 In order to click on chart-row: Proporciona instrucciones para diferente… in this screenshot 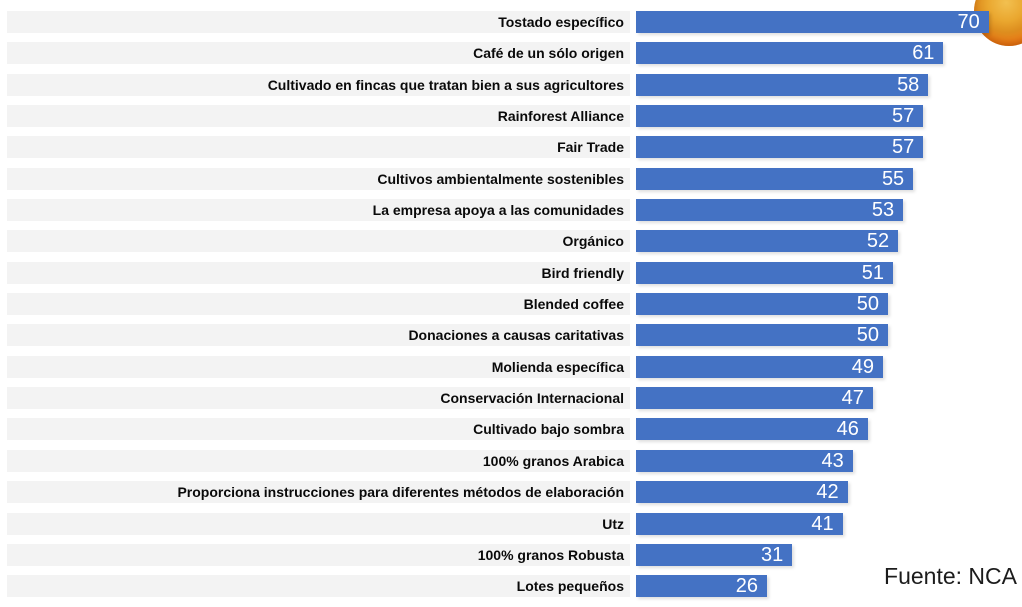, I will do `click(511, 492)`.